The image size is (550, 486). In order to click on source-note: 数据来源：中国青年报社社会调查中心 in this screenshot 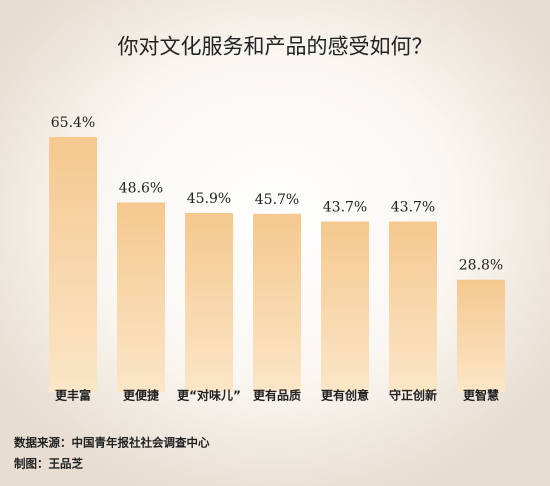, I will do `click(112, 443)`.